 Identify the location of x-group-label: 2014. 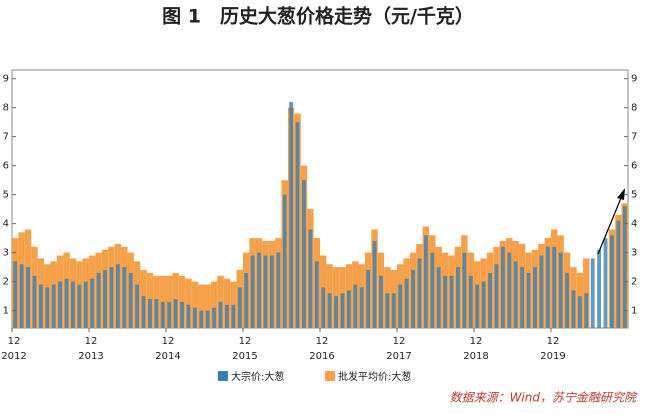
(167, 356).